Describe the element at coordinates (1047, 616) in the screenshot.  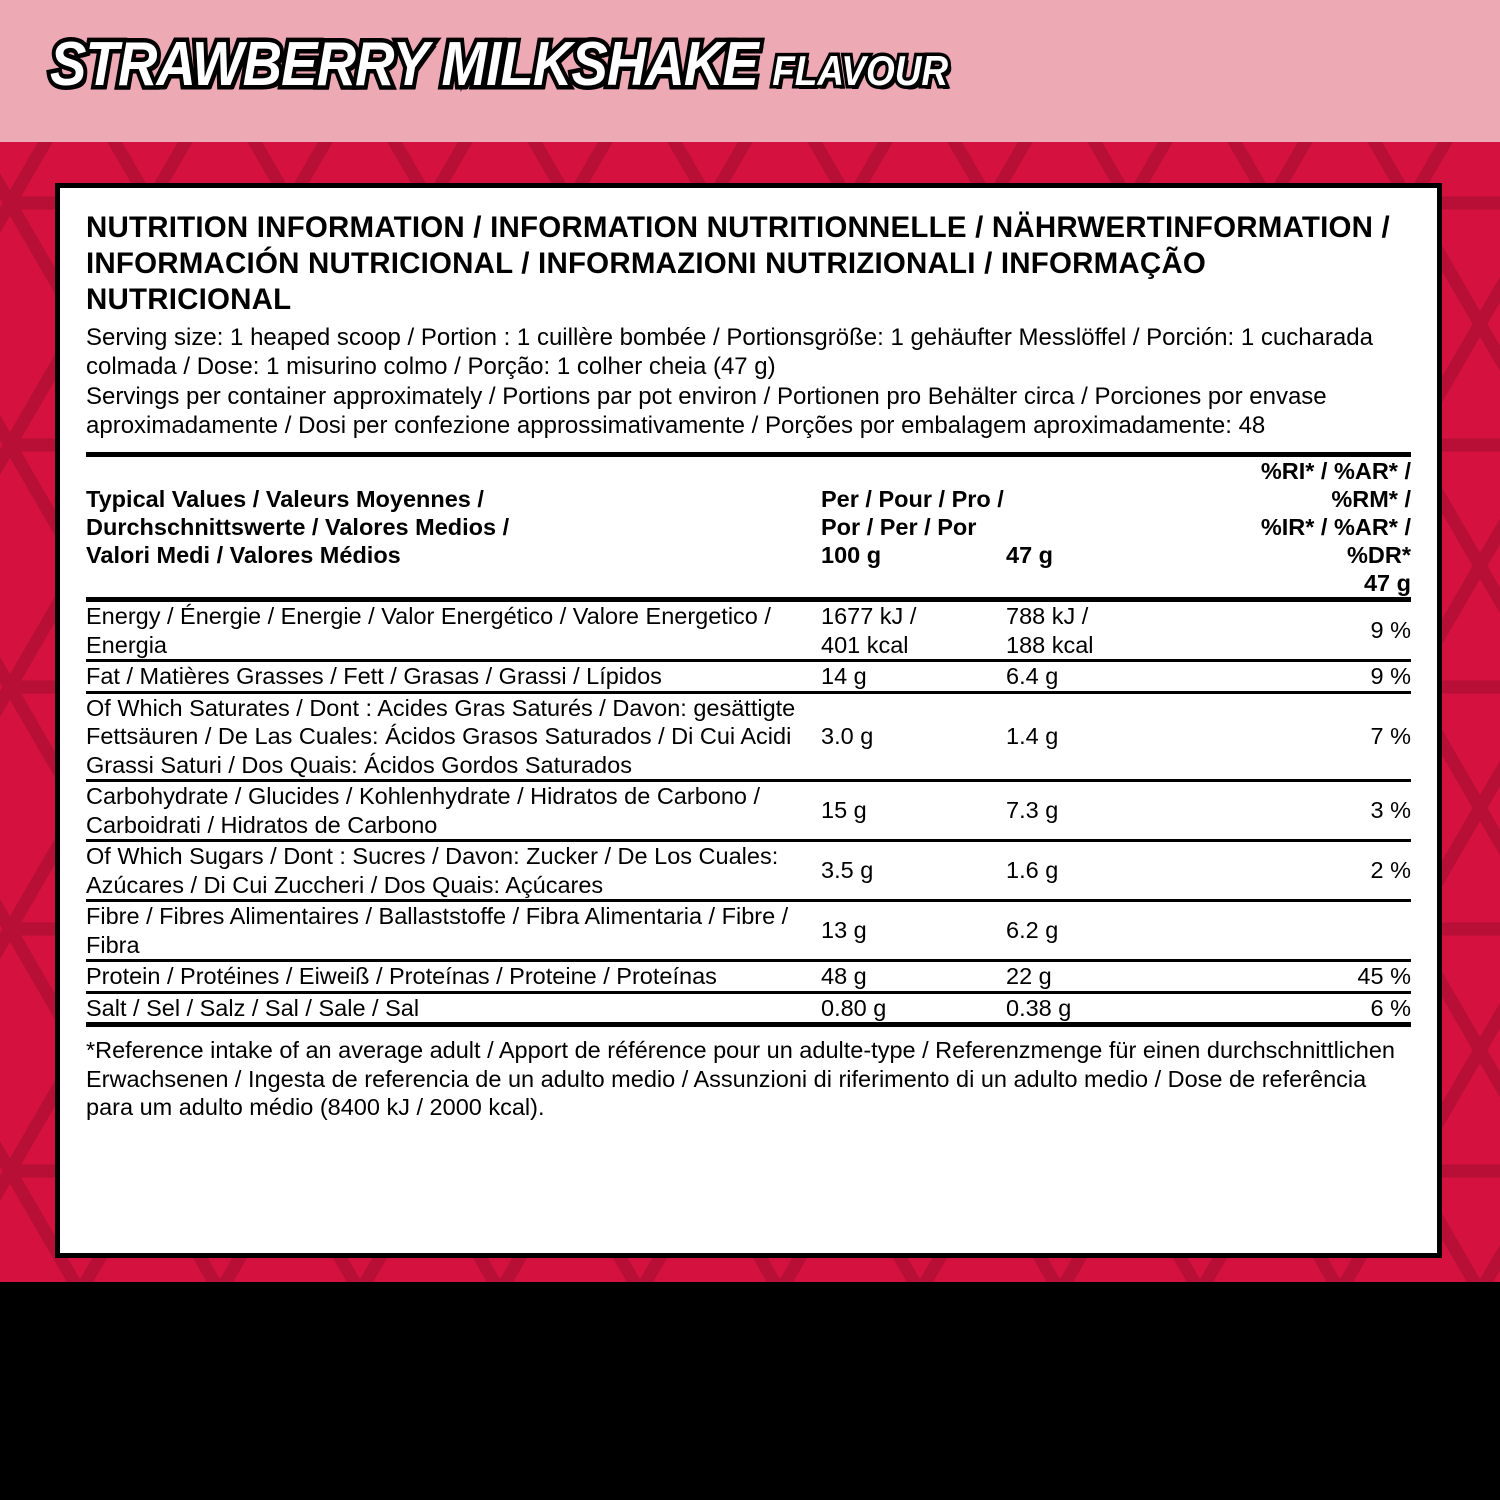
I see `row-value-47g-line1: 788 kJ /` at that location.